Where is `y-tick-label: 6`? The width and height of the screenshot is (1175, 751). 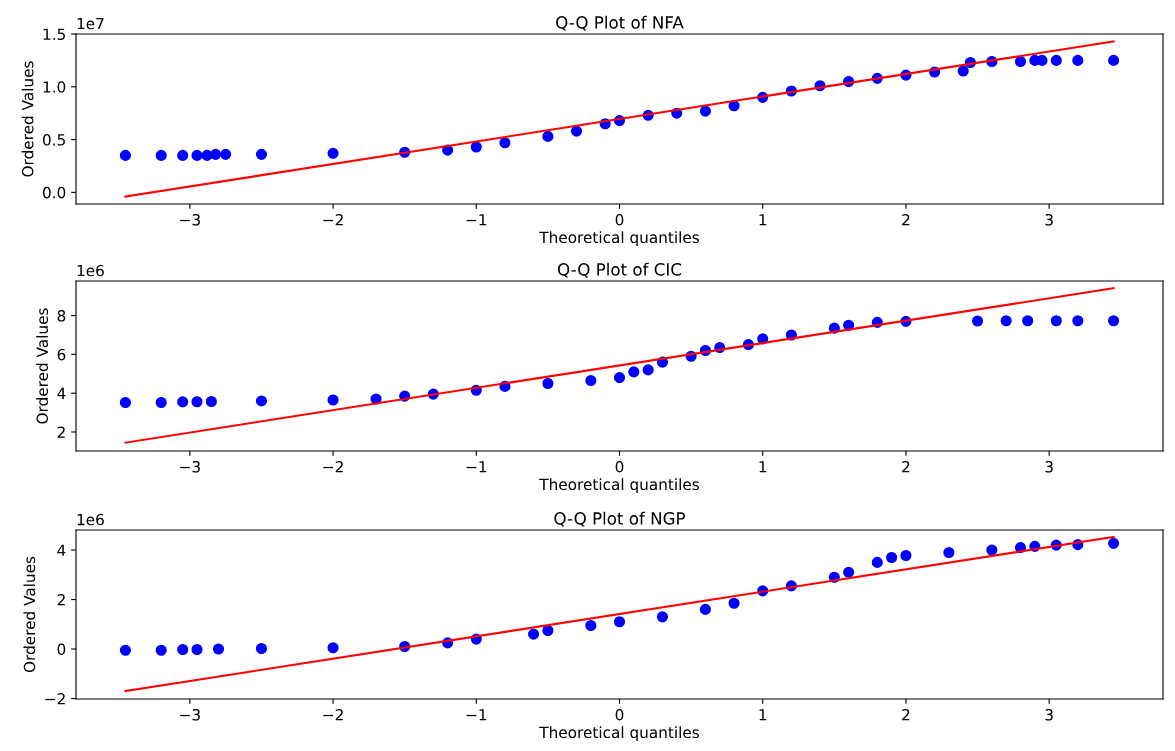 y-tick-label: 6 is located at coordinates (61, 354).